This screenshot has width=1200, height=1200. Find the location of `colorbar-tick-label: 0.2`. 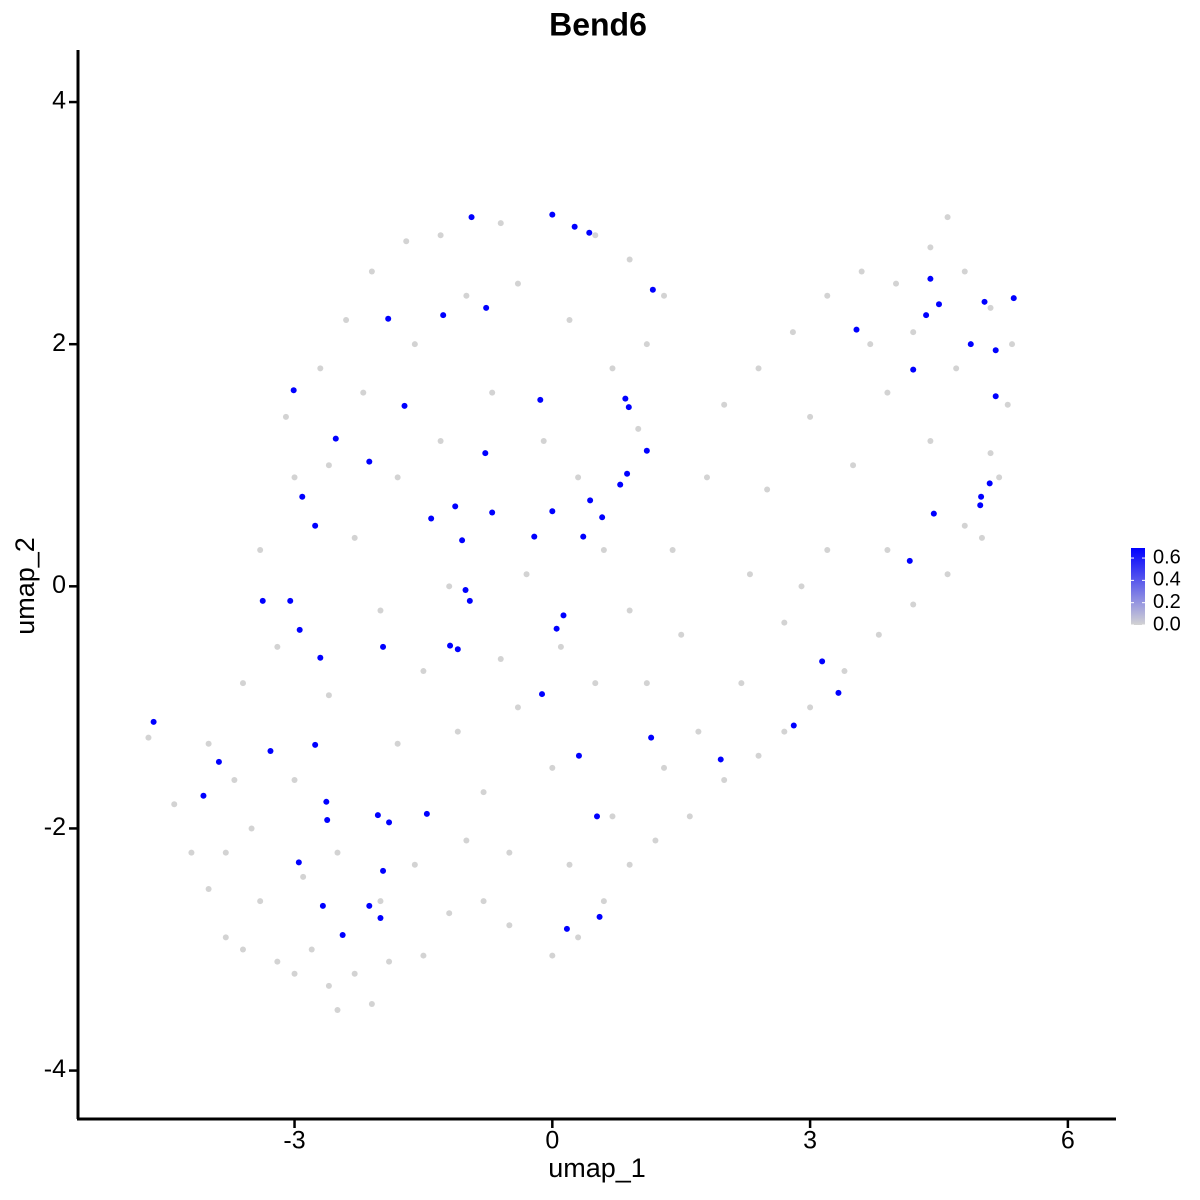

colorbar-tick-label: 0.2 is located at coordinates (1167, 602).